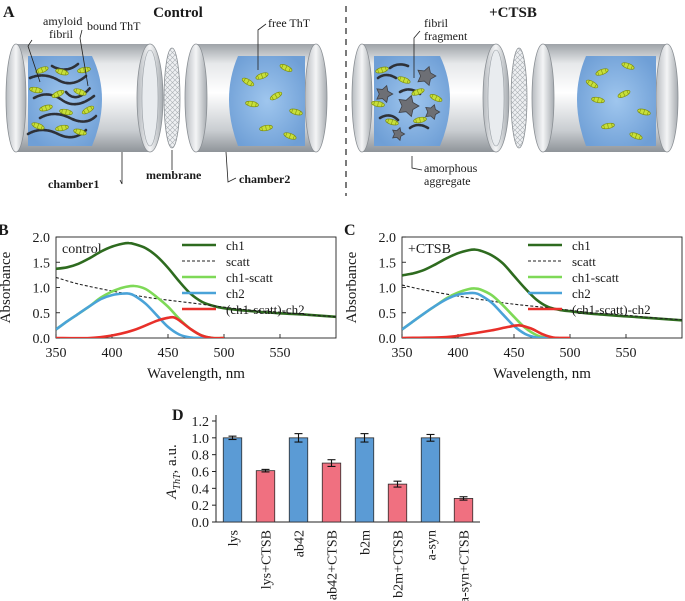 This screenshot has height=601, width=685. What do you see at coordinates (238, 261) in the screenshot?
I see `panel-b-legend-label: scatt` at bounding box center [238, 261].